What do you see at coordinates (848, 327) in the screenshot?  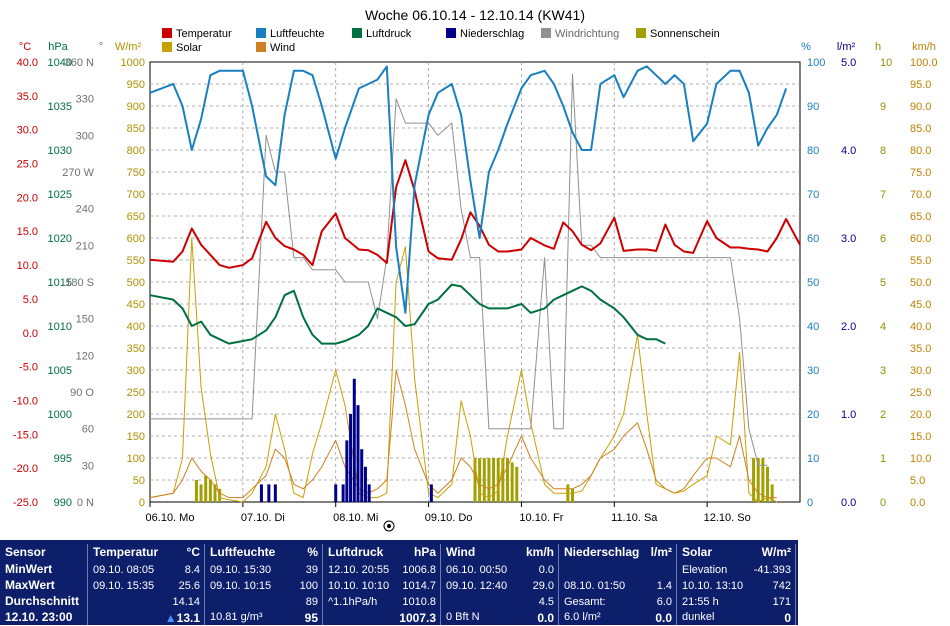 I see `tick-label-rain: 2.0` at bounding box center [848, 327].